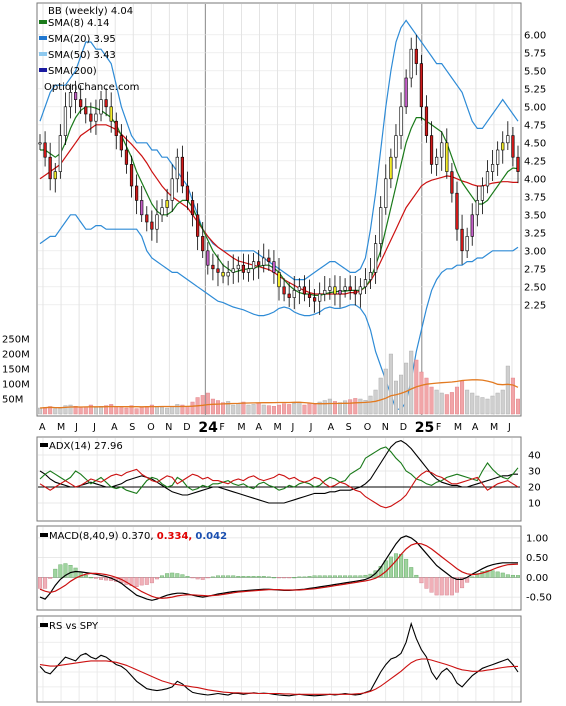 The height and width of the screenshot is (706, 566). Describe the element at coordinates (44, 445) in the screenshot. I see `adx-swatch` at that location.